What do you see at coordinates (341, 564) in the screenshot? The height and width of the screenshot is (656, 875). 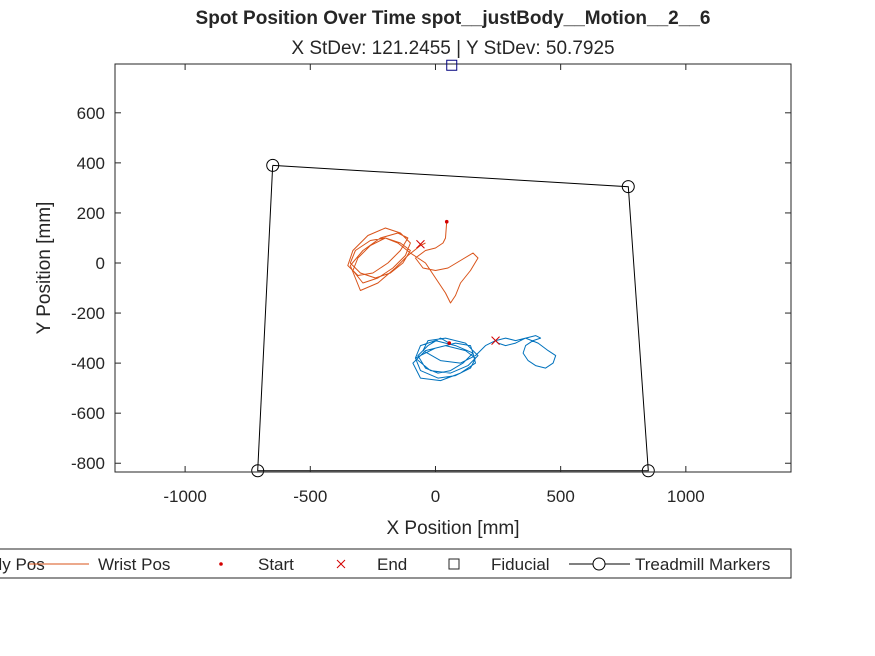 I see `legend-marker-end` at bounding box center [341, 564].